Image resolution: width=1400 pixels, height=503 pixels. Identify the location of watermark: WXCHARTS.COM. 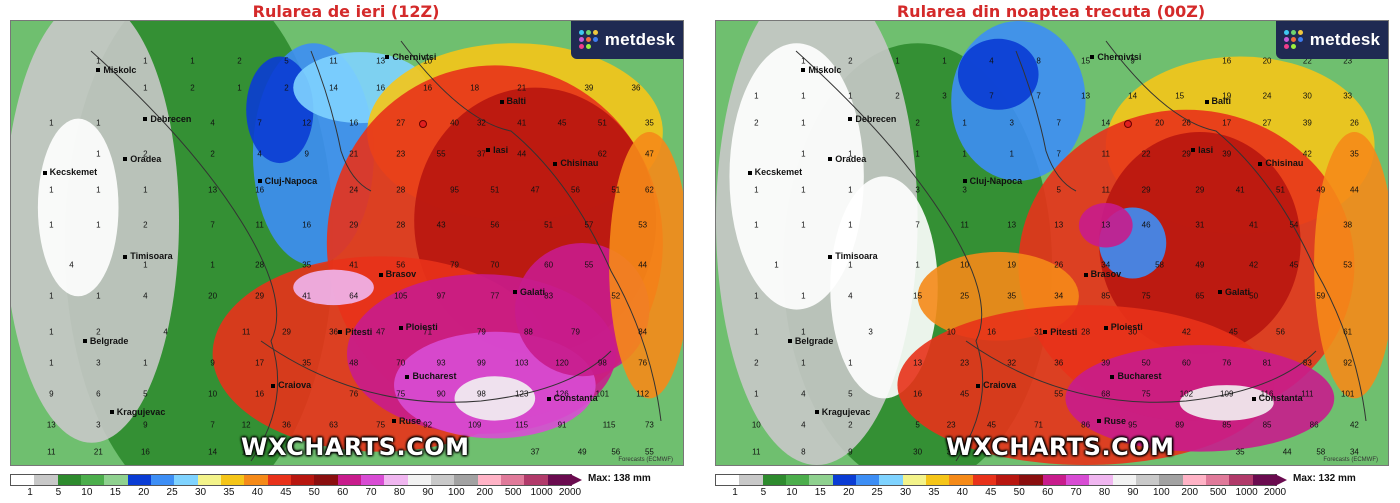
(1060, 447).